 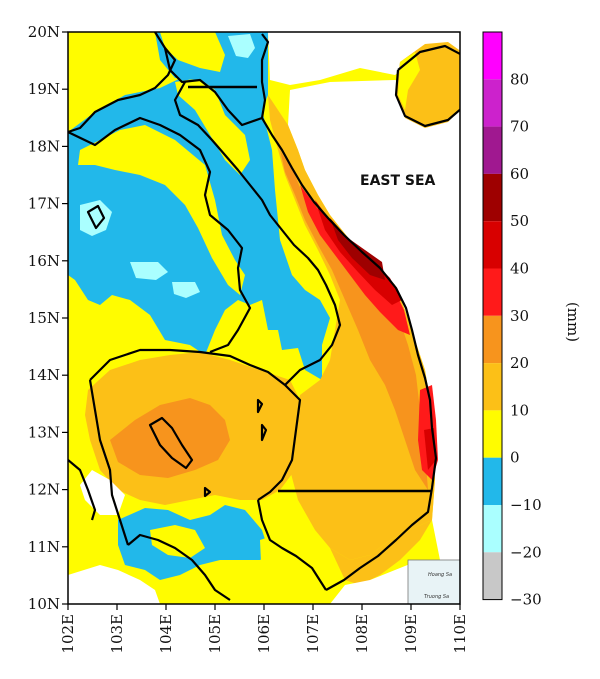 What do you see at coordinates (519, 269) in the screenshot?
I see `colorbar-tick-label: 40` at bounding box center [519, 269].